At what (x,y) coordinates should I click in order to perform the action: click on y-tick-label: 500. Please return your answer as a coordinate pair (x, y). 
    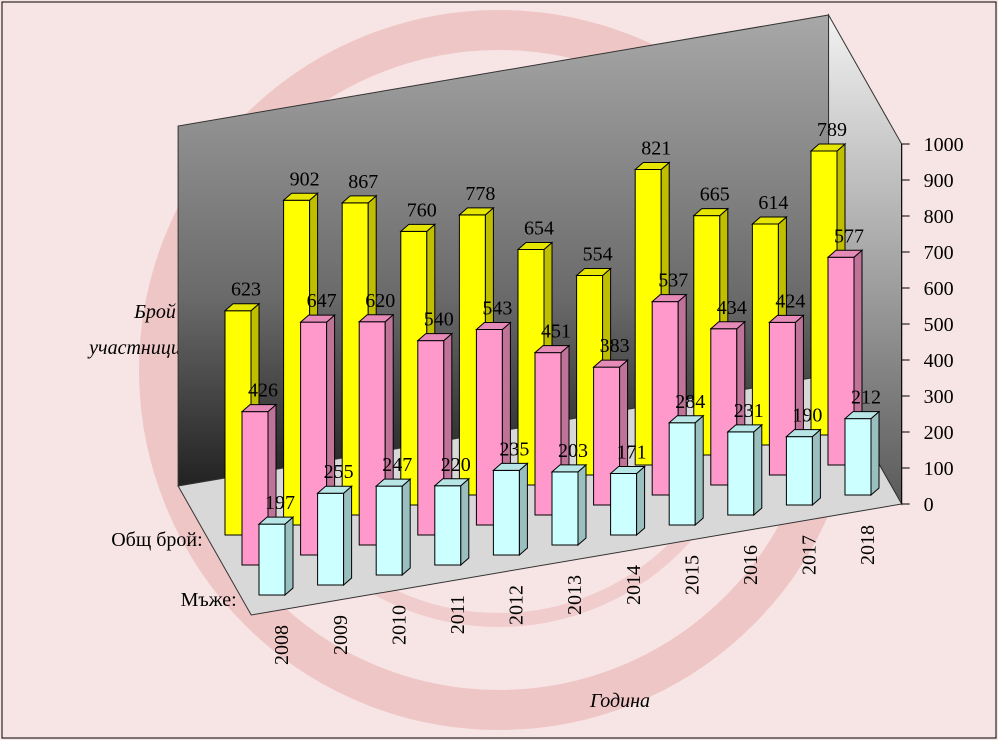
    Looking at the image, I should click on (939, 325).